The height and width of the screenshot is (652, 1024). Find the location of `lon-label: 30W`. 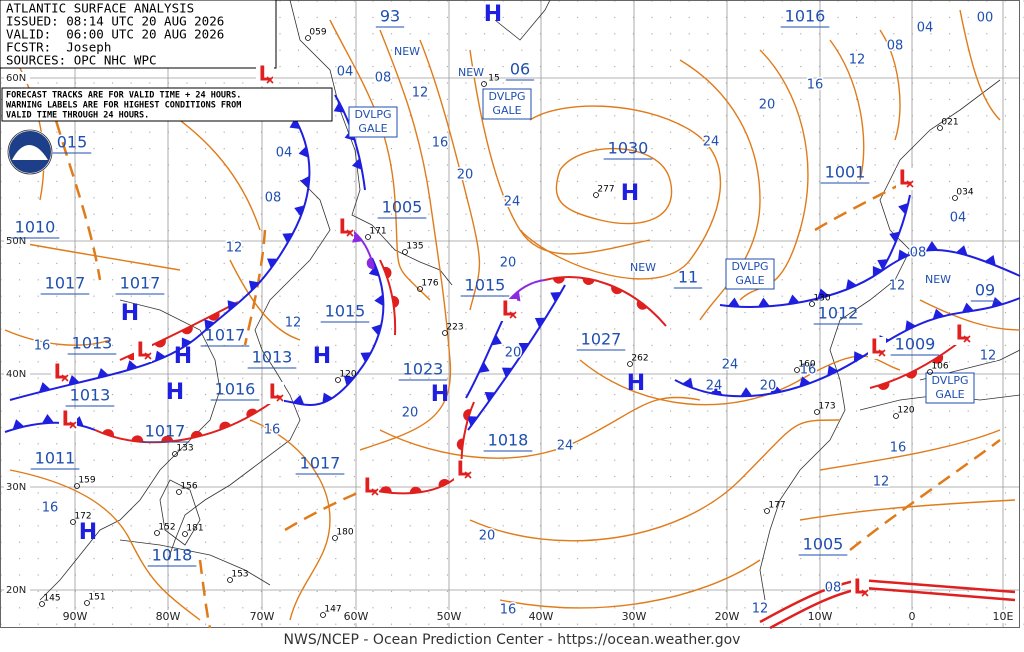

lon-label: 30W is located at coordinates (634, 616).